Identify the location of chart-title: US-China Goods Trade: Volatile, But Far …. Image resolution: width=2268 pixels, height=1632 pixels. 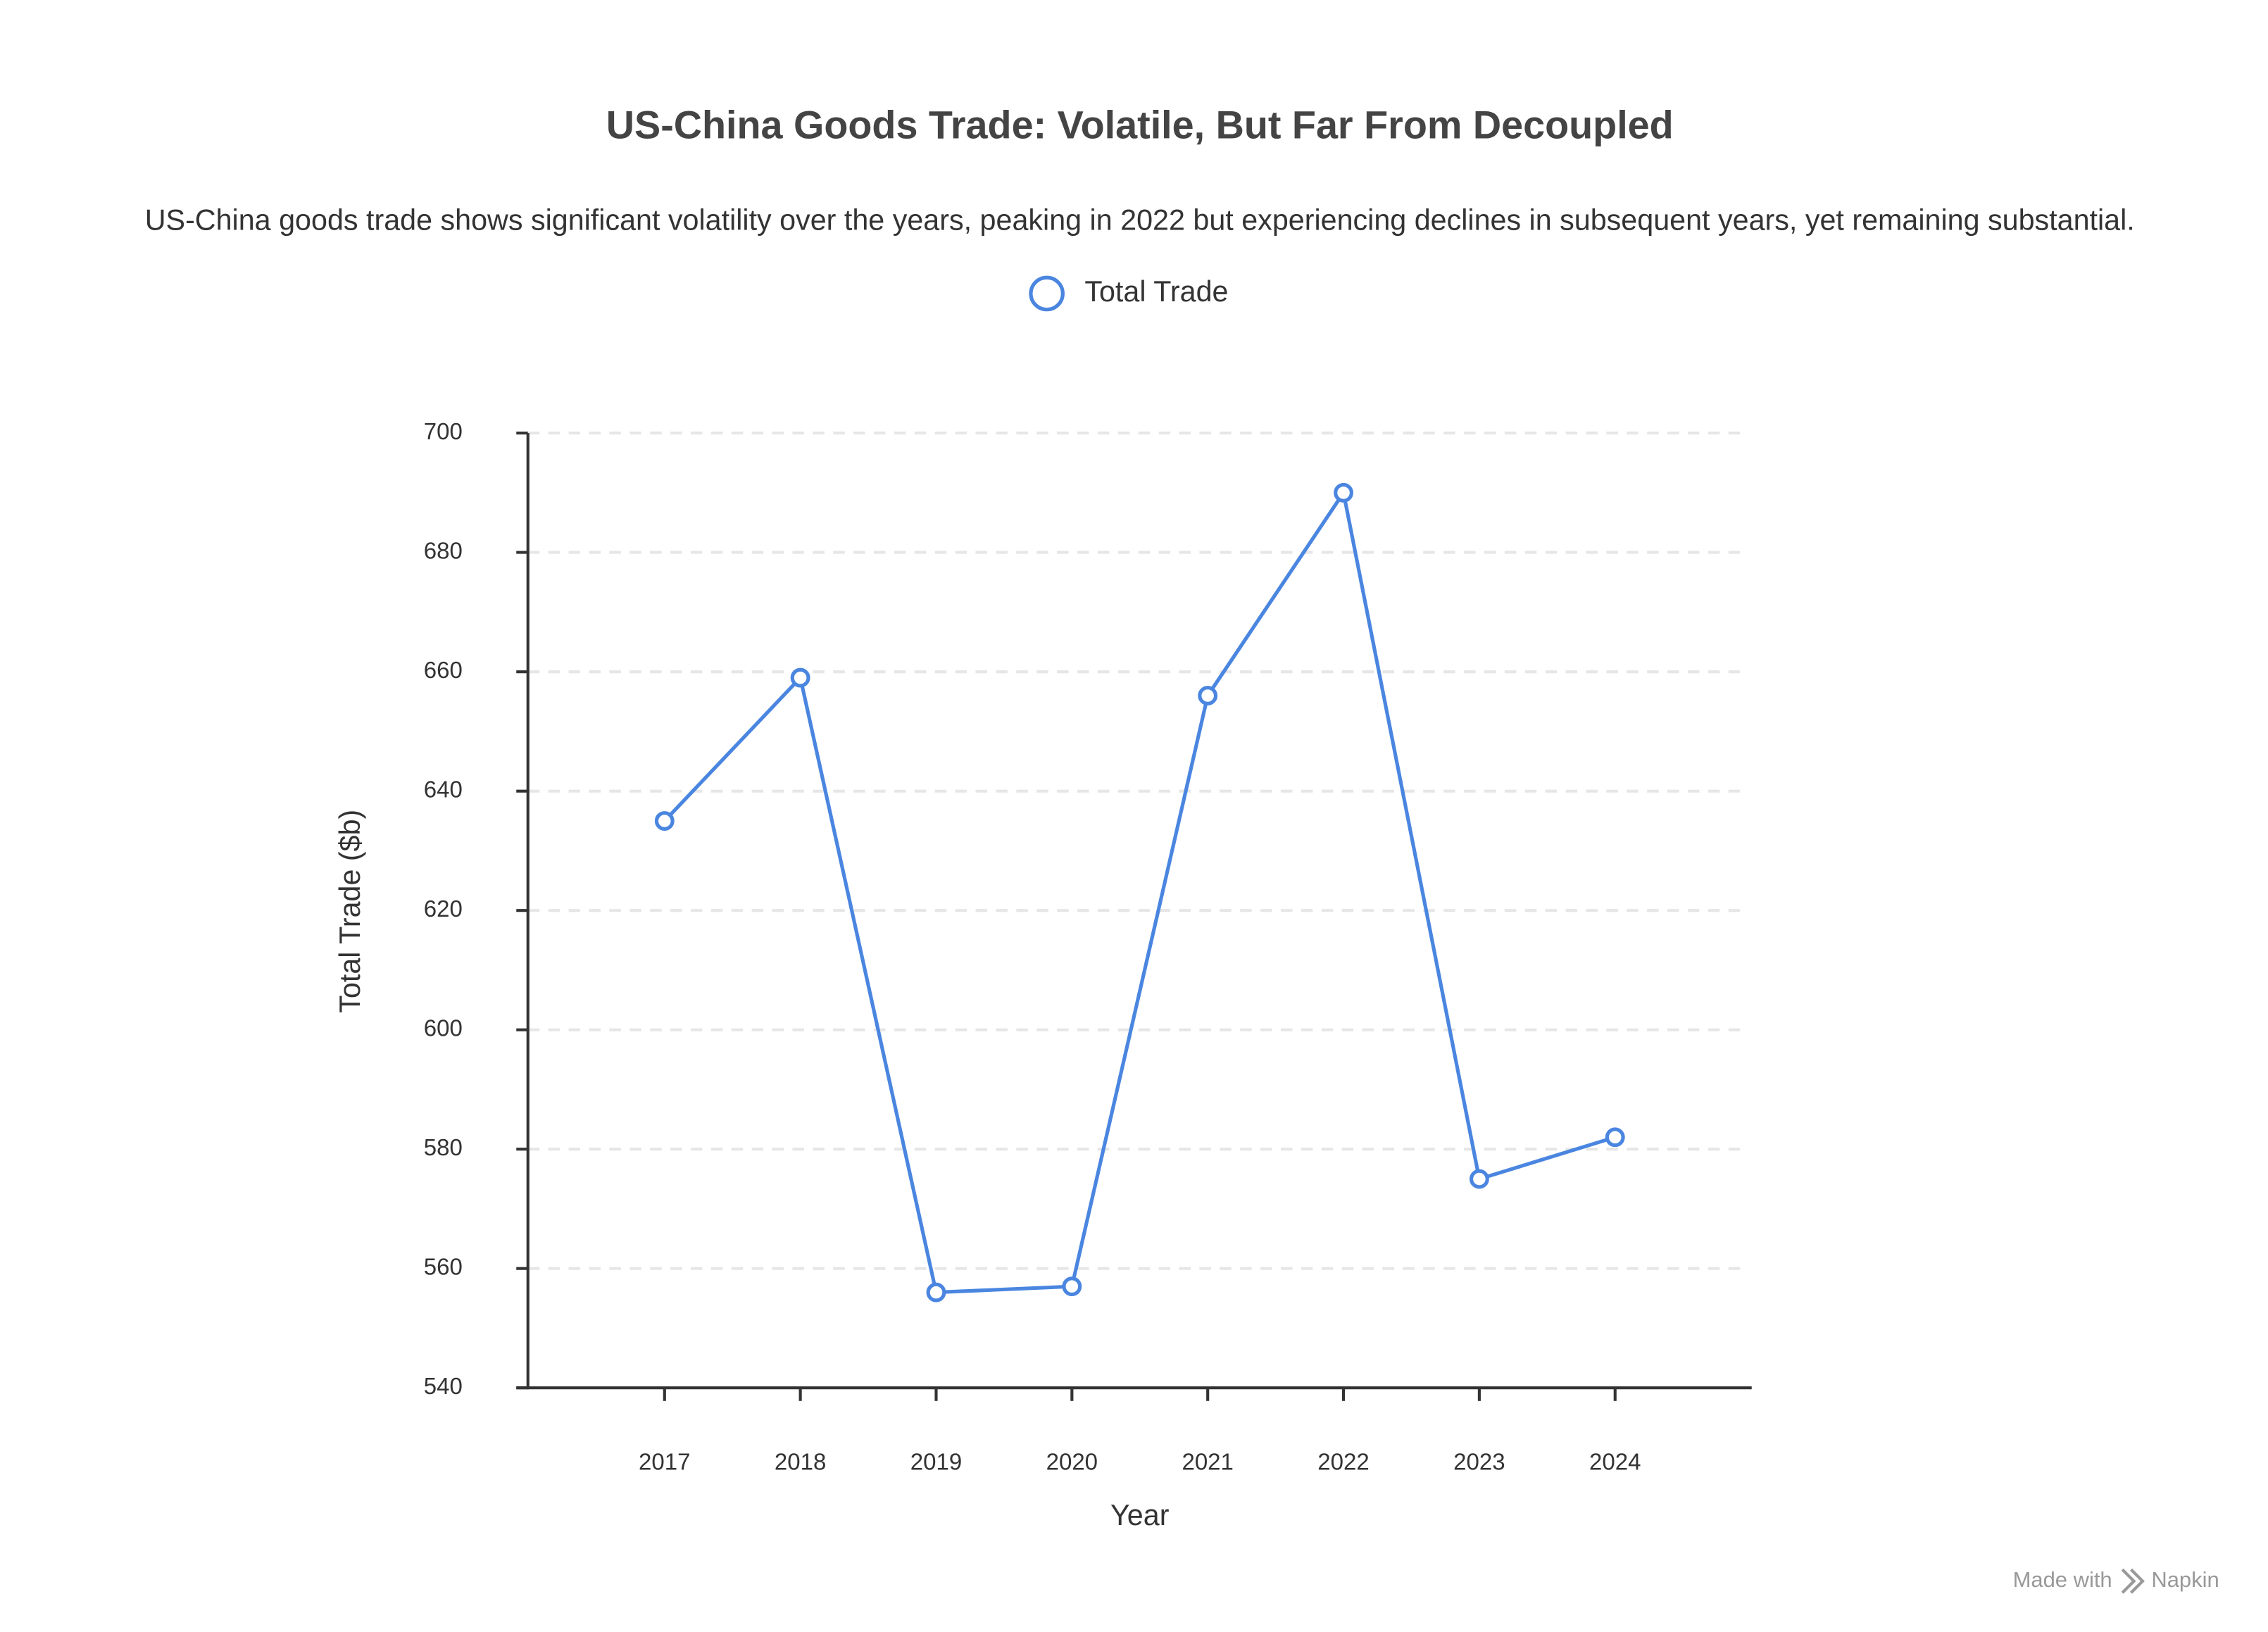
(1140, 125).